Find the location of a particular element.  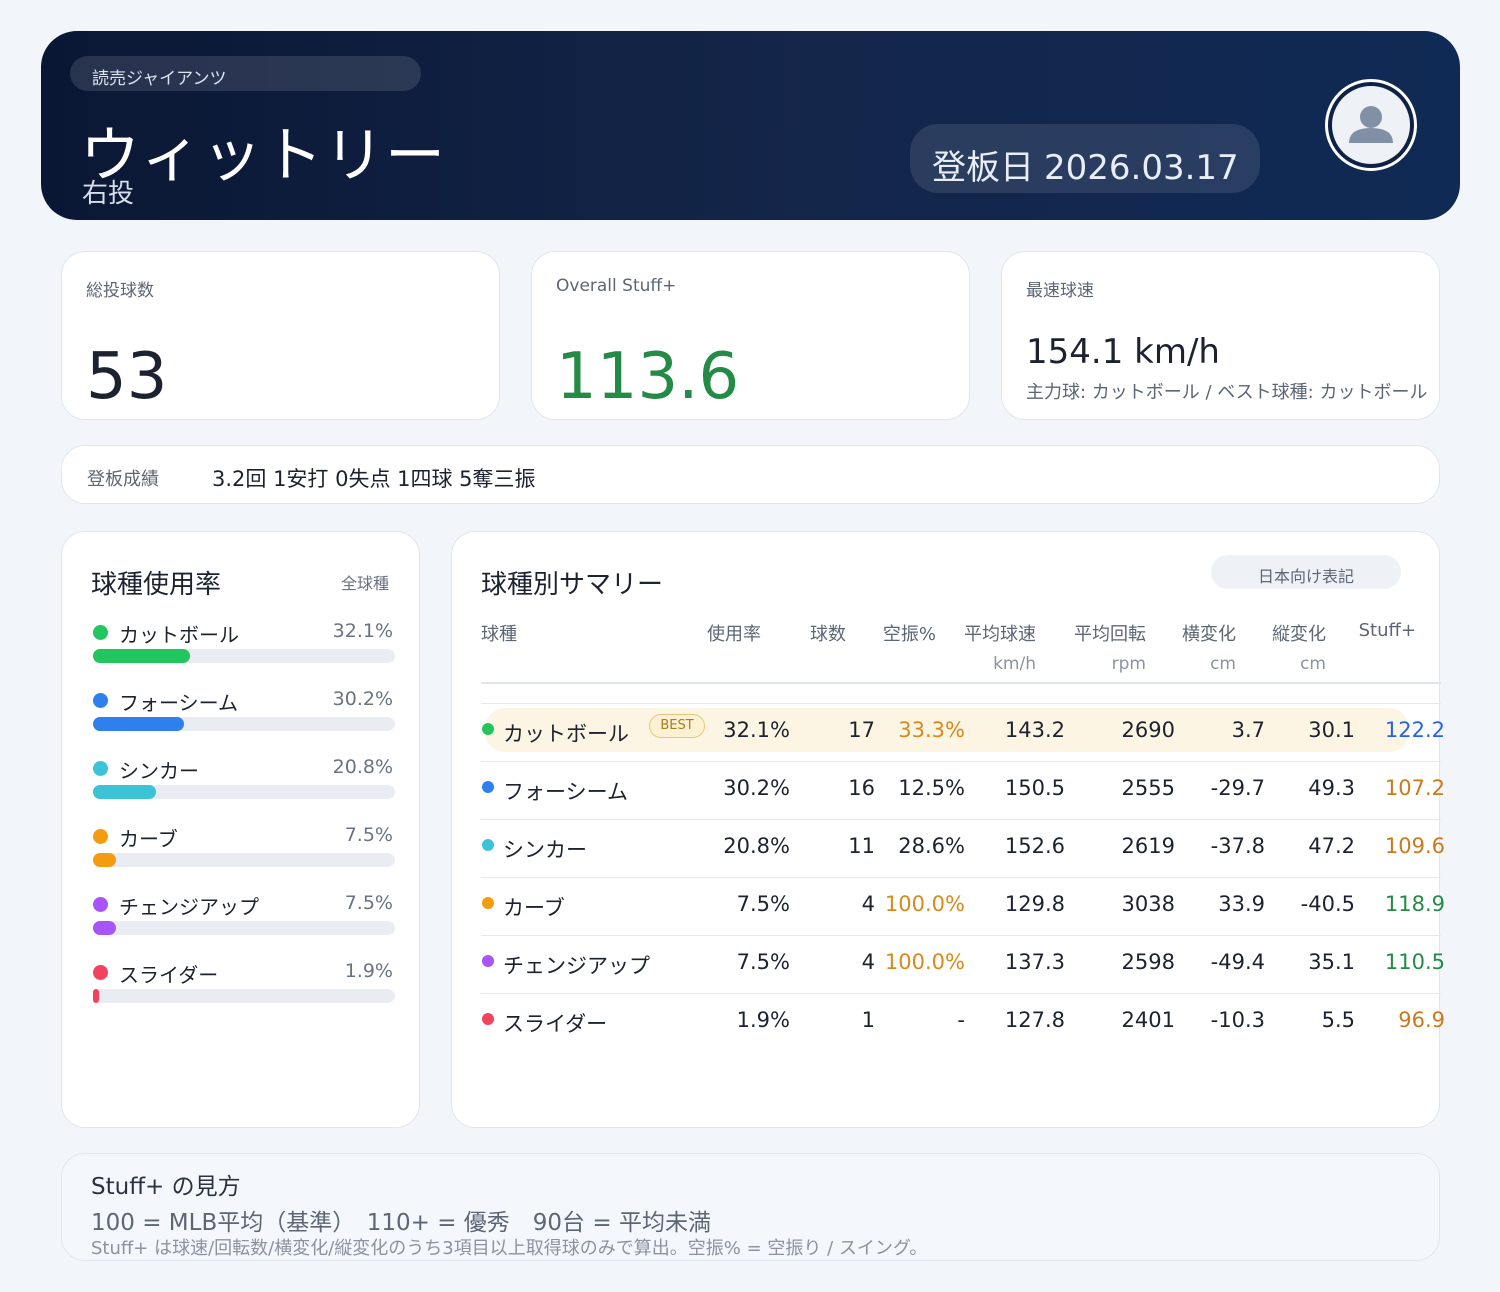

table-row: カーブ 7.5% 4 100.0% 129.8 3038 33.9 -40.5 118.9 is located at coordinates (963, 907).